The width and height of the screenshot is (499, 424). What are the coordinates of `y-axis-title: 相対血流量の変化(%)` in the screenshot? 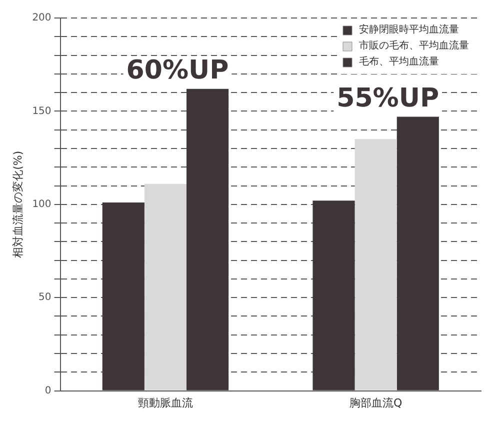 It's located at (17, 204).